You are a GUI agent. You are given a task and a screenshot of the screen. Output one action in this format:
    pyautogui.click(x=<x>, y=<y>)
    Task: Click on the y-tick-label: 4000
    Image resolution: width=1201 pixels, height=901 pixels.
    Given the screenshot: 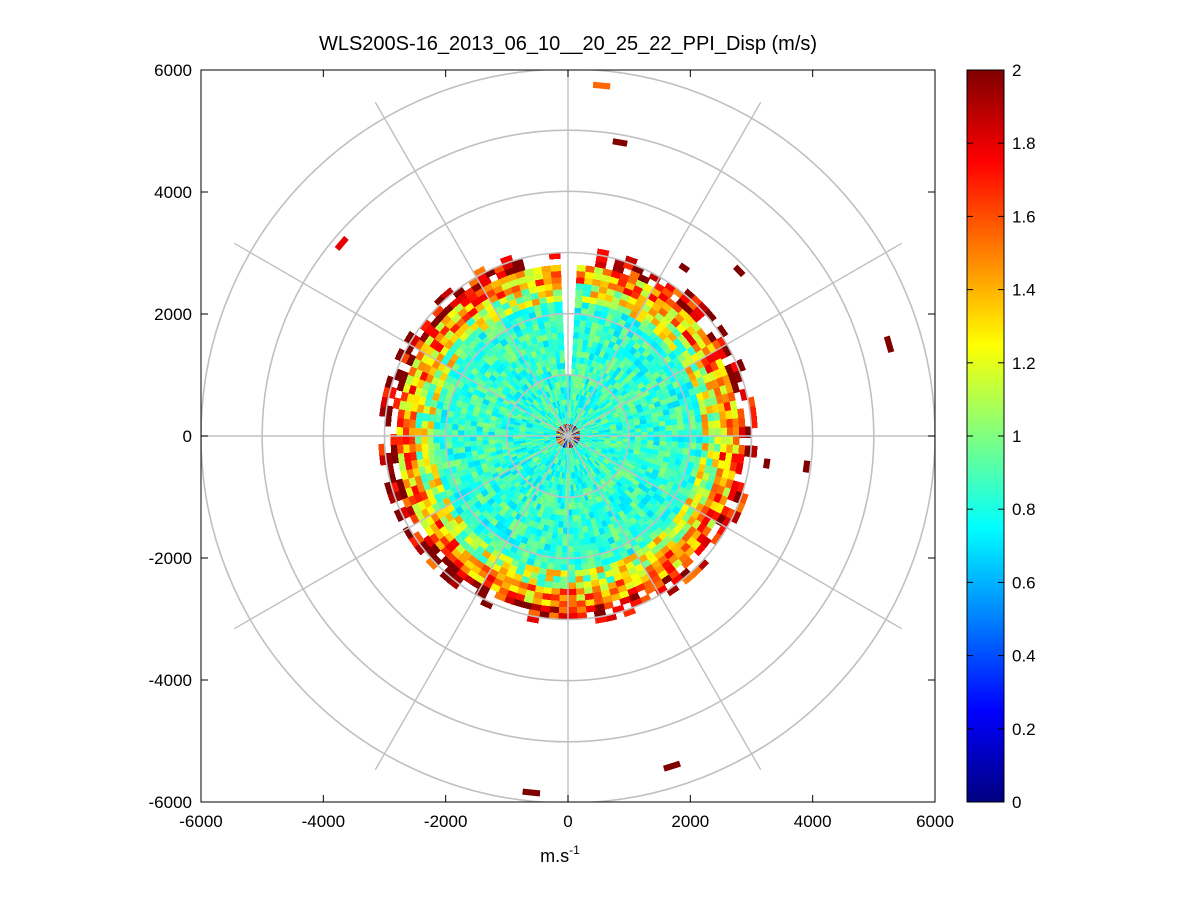 What is the action you would take?
    pyautogui.click(x=173, y=192)
    